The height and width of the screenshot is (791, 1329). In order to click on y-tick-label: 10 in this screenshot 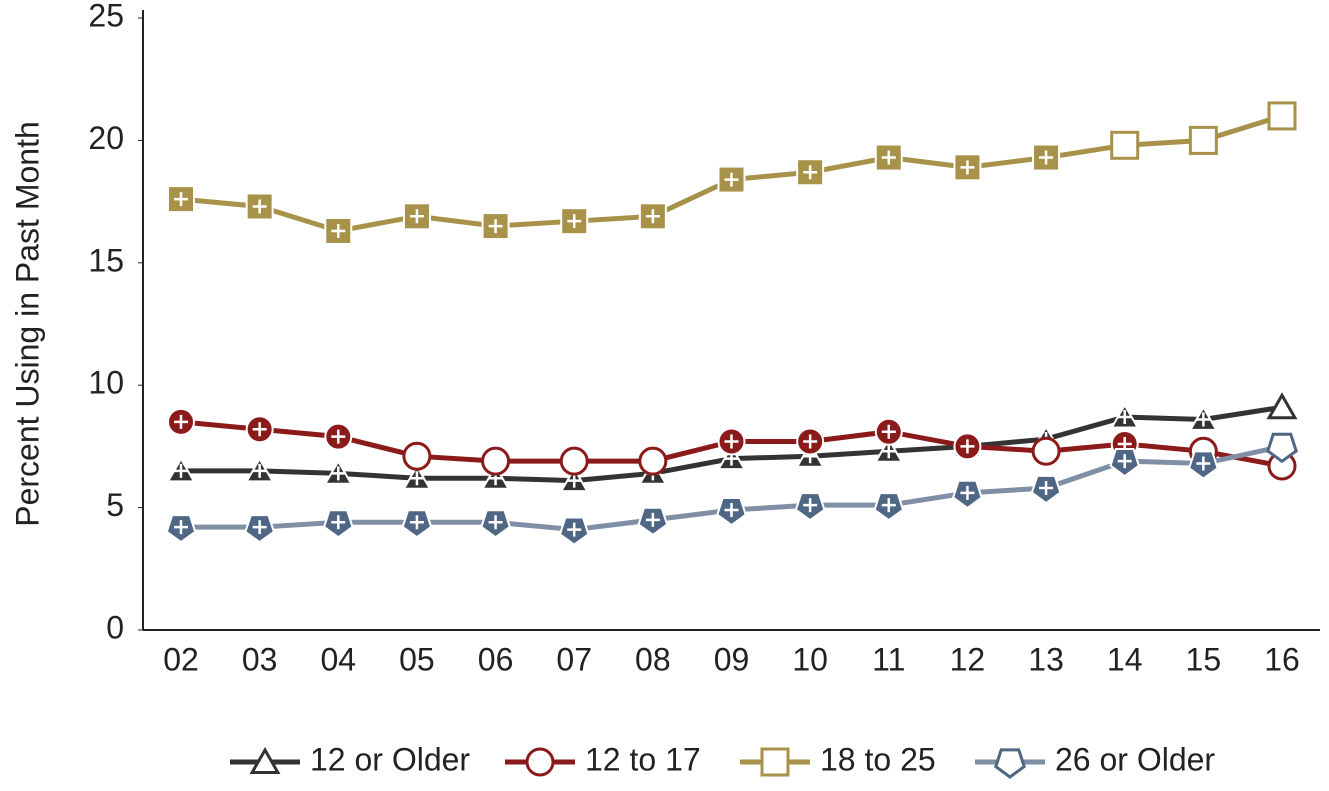, I will do `click(106, 383)`.